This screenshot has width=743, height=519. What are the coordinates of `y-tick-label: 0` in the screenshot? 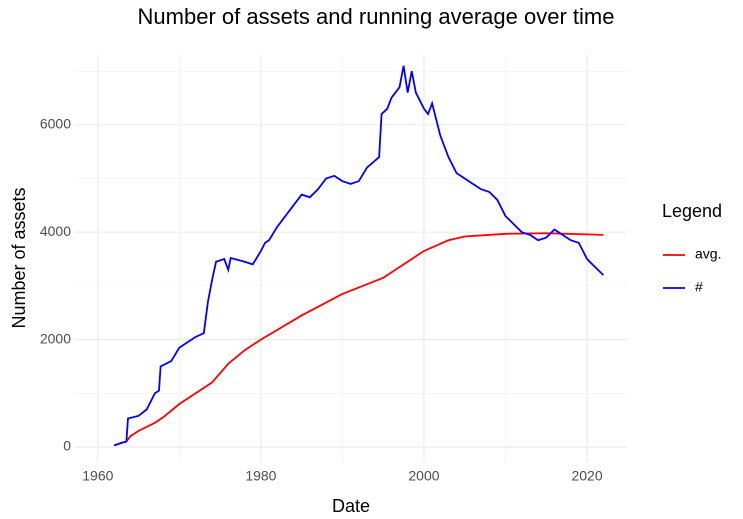 It's located at (67, 446).